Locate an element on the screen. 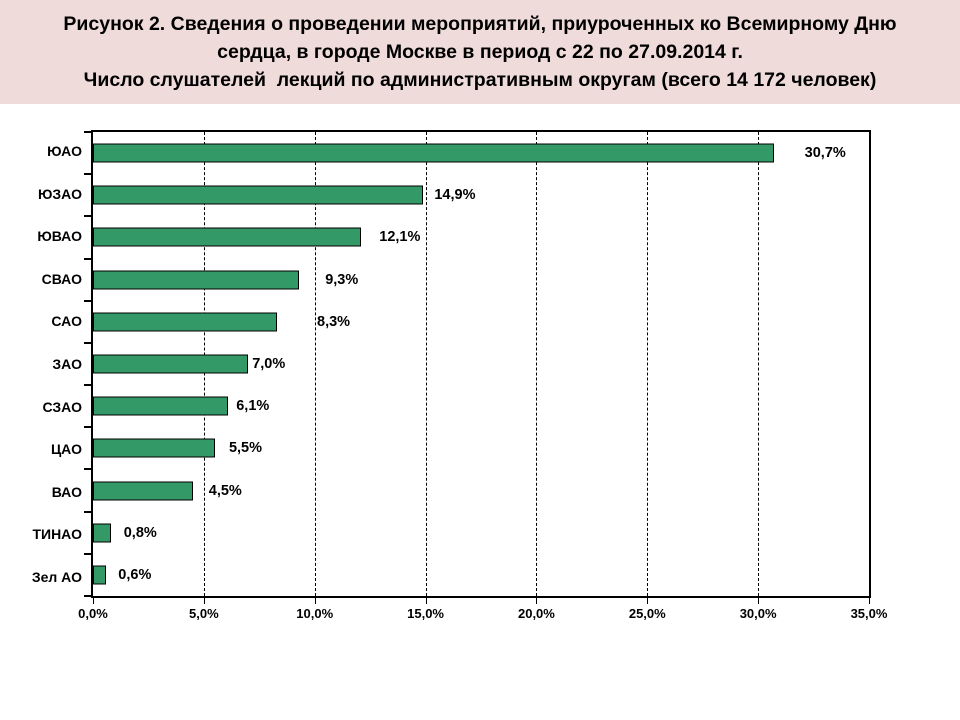  bar-value-label: 5,5% is located at coordinates (245, 448).